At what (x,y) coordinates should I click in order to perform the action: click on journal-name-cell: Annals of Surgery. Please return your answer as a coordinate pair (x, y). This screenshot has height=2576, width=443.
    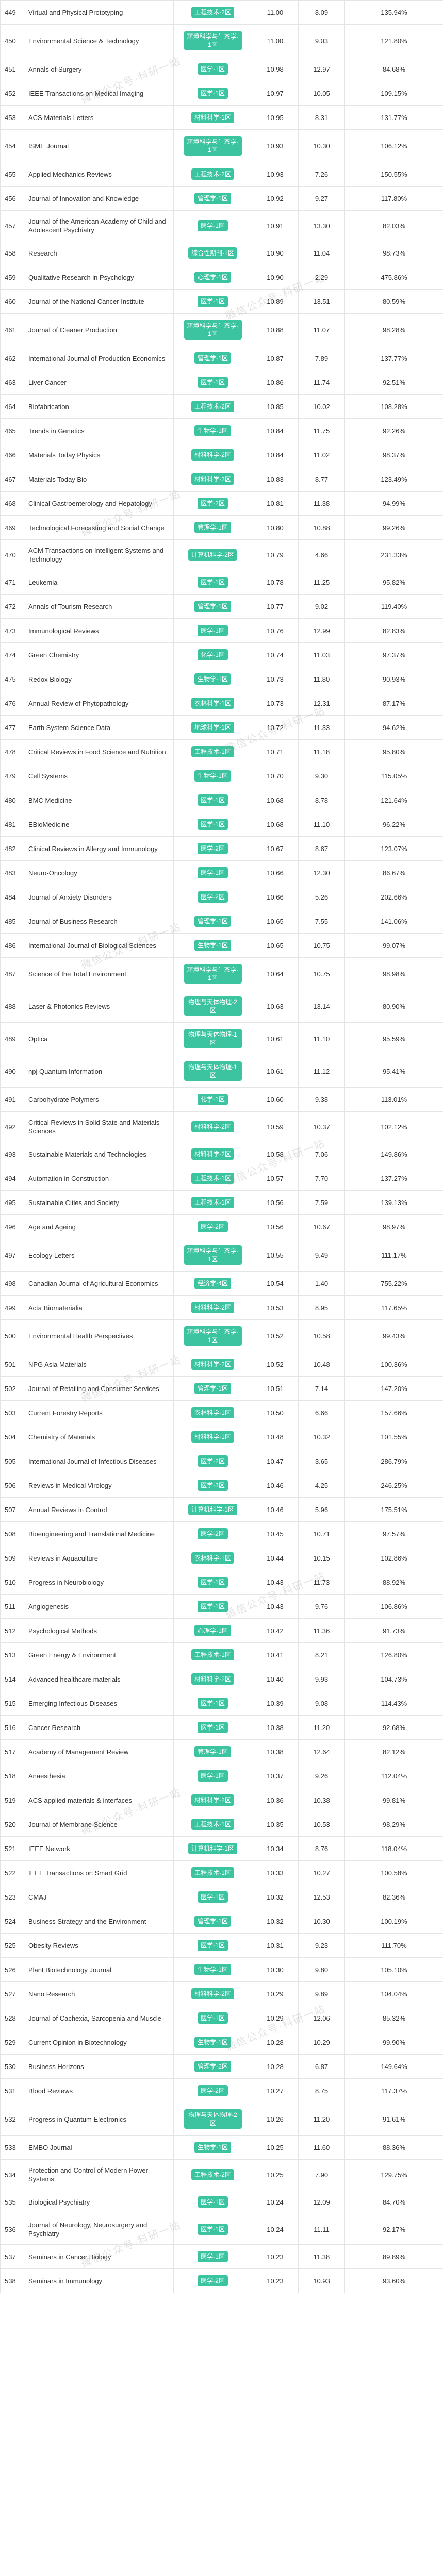
    Looking at the image, I should click on (99, 69).